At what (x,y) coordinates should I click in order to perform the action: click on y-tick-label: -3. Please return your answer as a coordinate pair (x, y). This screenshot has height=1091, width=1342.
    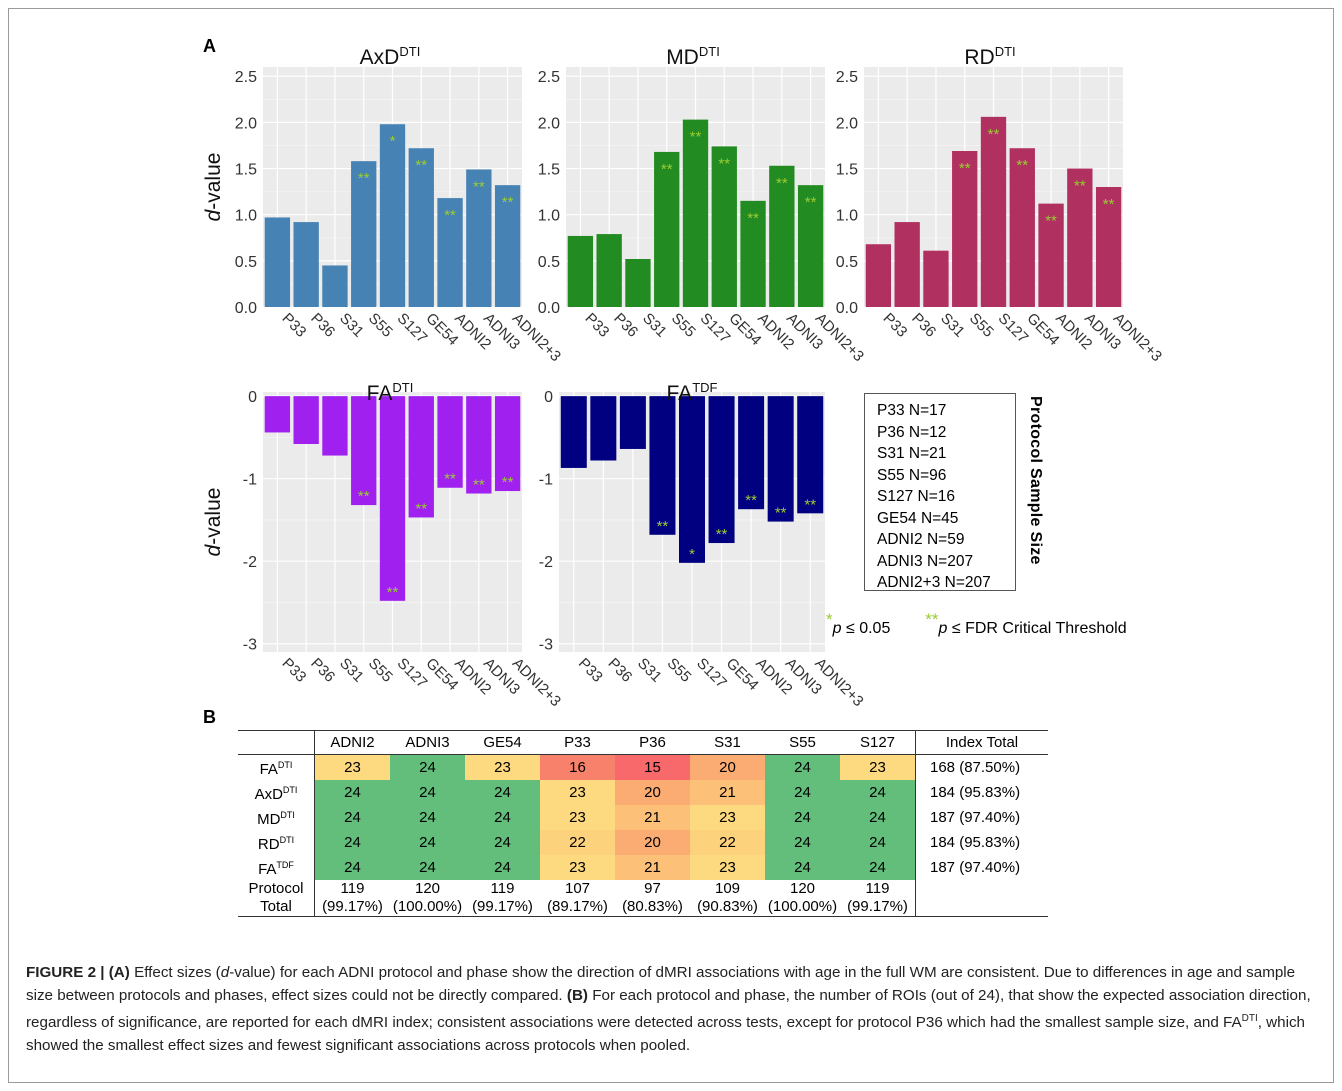
    Looking at the image, I should click on (546, 645).